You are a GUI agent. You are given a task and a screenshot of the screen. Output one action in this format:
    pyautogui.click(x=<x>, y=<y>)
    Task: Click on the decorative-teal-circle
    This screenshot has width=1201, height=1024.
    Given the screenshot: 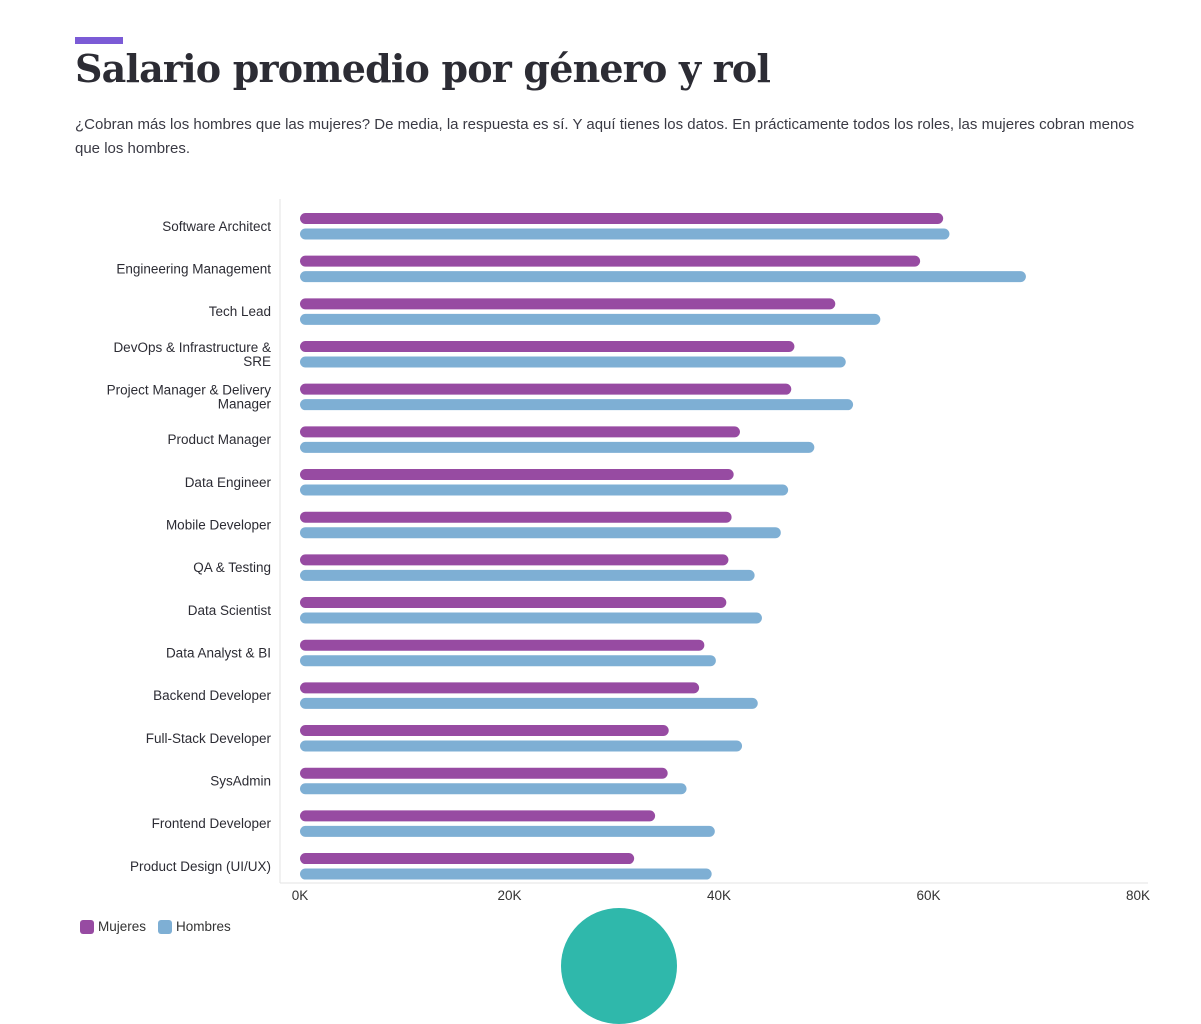 What is the action you would take?
    pyautogui.click(x=619, y=966)
    